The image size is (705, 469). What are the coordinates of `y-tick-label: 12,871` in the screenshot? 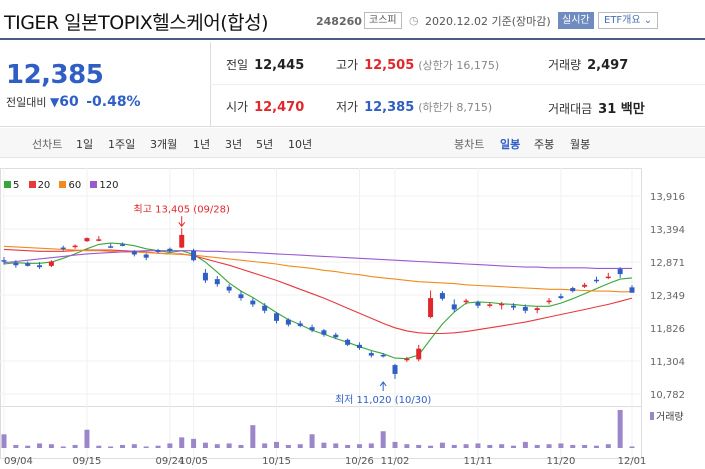 It's located at (667, 263).